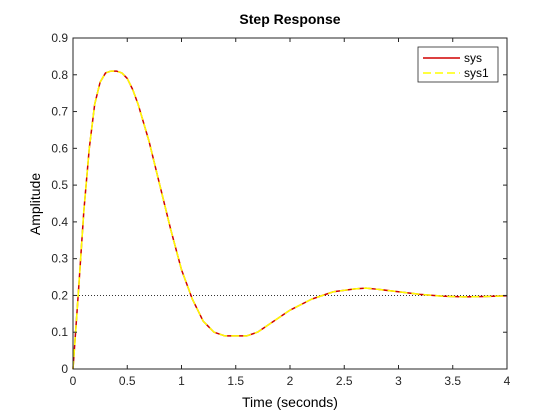 The image size is (560, 420). Describe the element at coordinates (344, 381) in the screenshot. I see `x-tick-label: 2.5` at that location.